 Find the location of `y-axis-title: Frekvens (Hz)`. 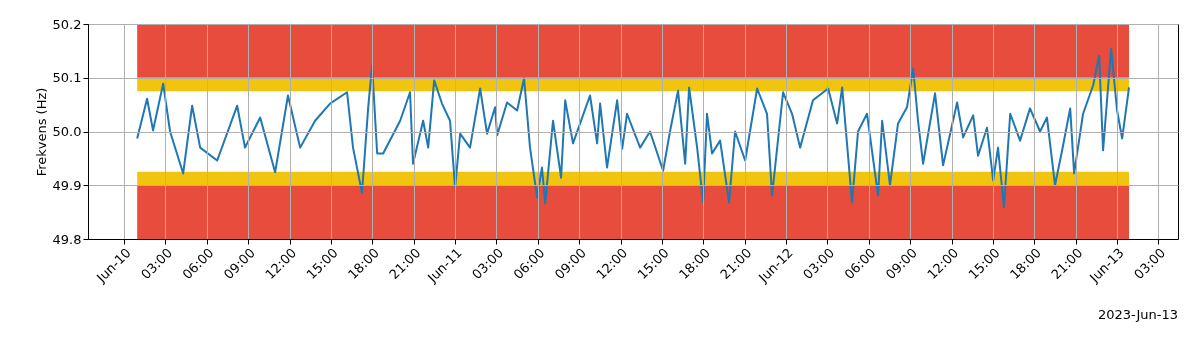

y-axis-title: Frekvens (Hz) is located at coordinates (41, 132).